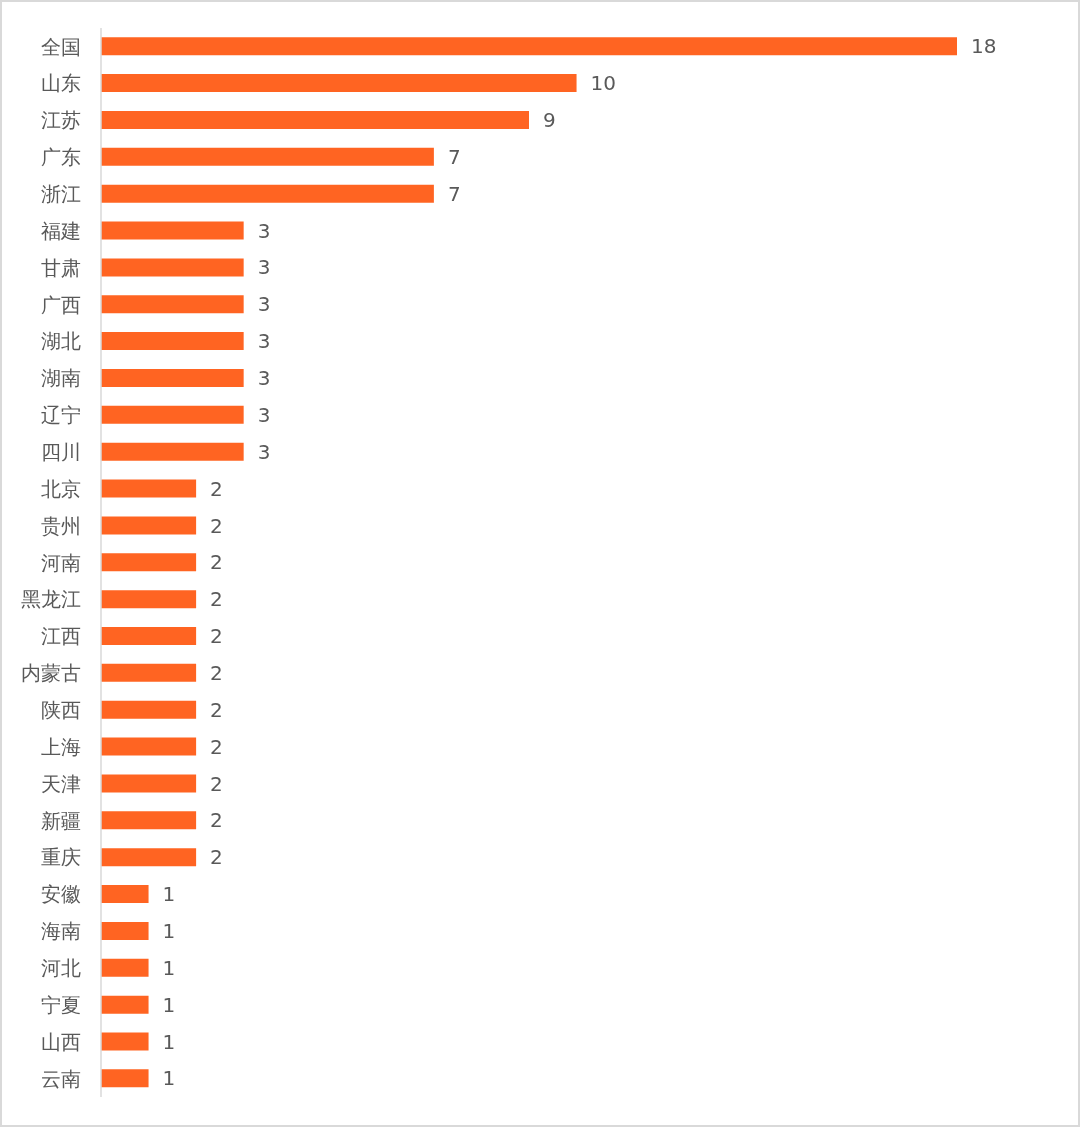 This screenshot has width=1080, height=1127. What do you see at coordinates (61, 1041) in the screenshot?
I see `y-tick-label: 山西` at bounding box center [61, 1041].